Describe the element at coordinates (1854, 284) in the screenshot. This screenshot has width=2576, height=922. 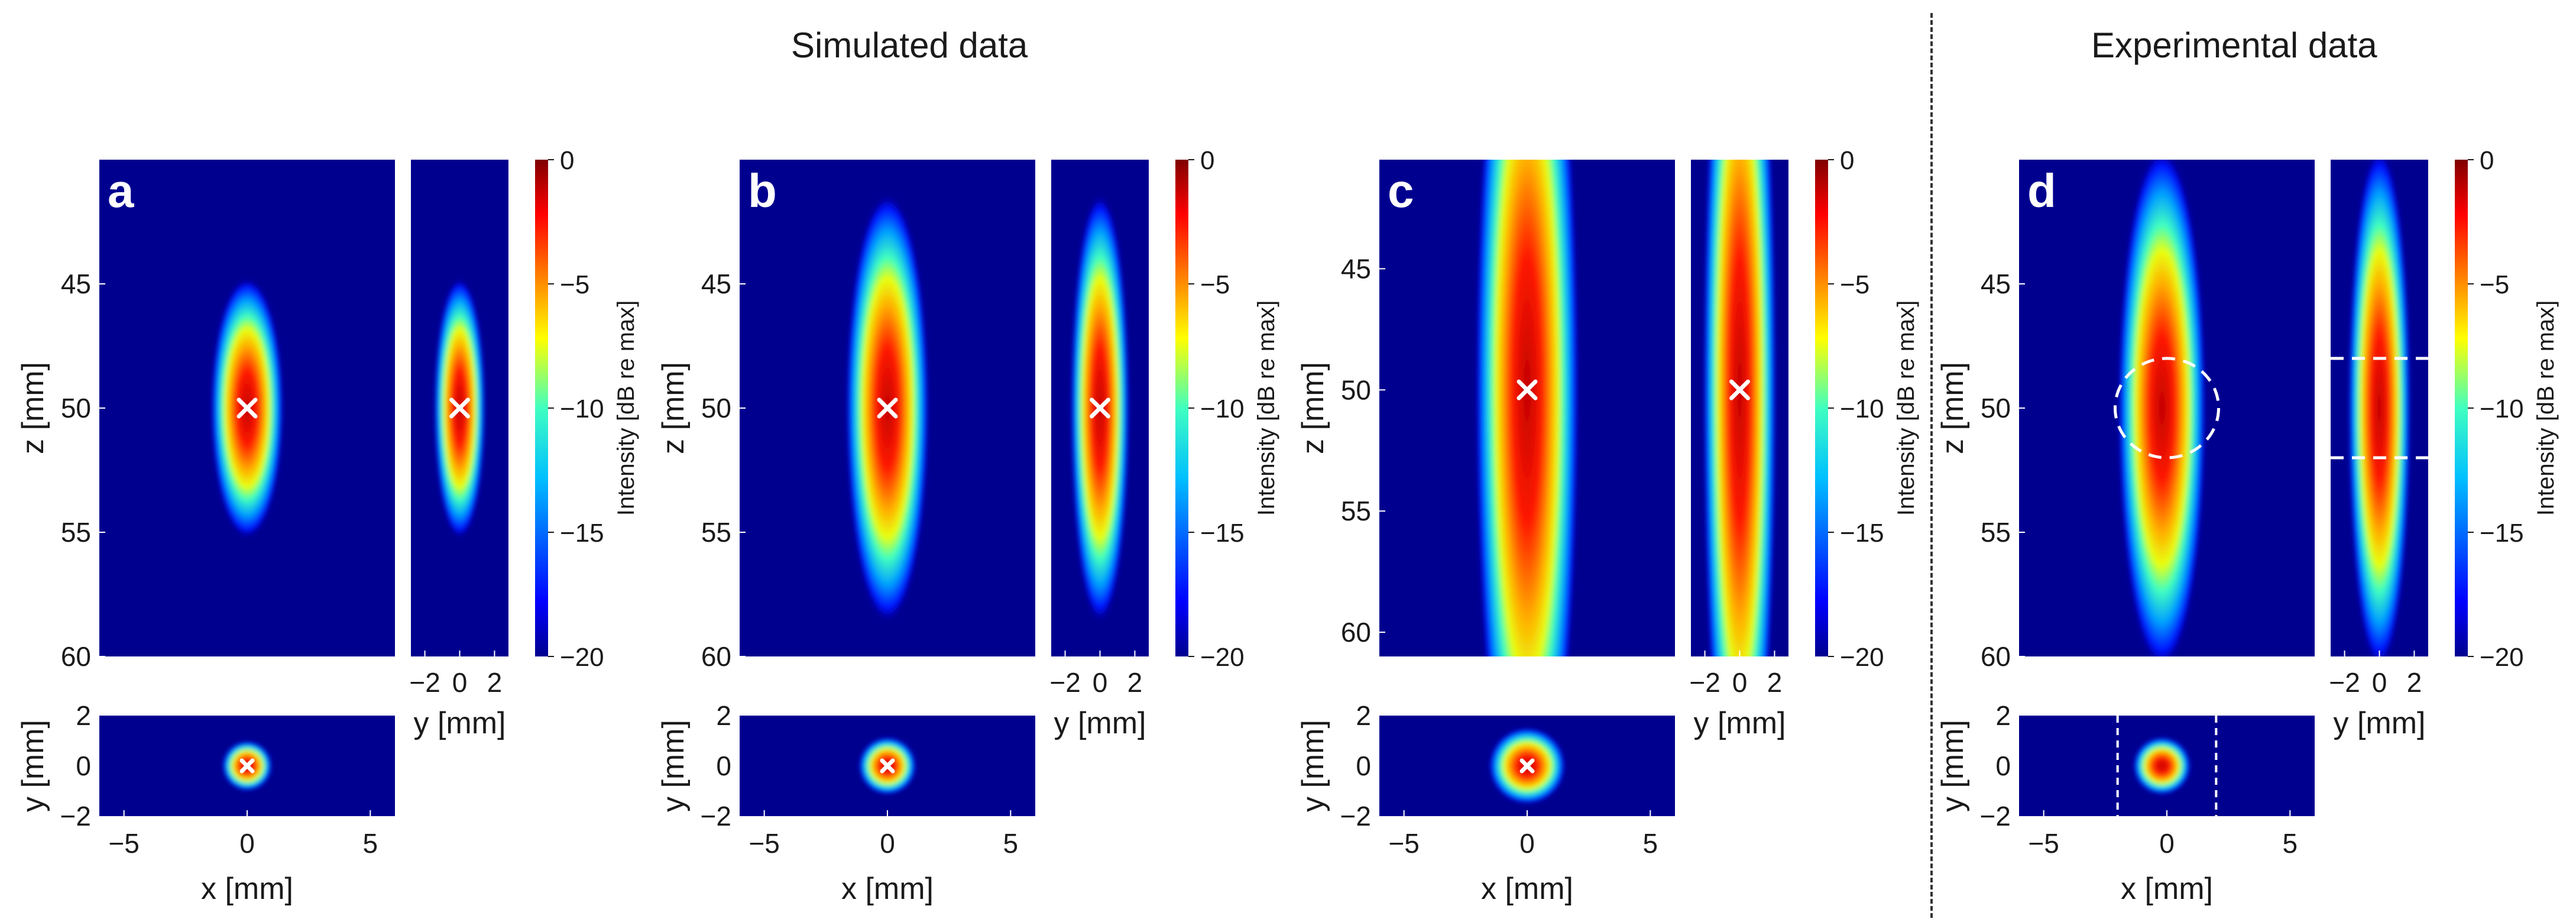
I see `colorbar-tick-c--5: −5` at that location.